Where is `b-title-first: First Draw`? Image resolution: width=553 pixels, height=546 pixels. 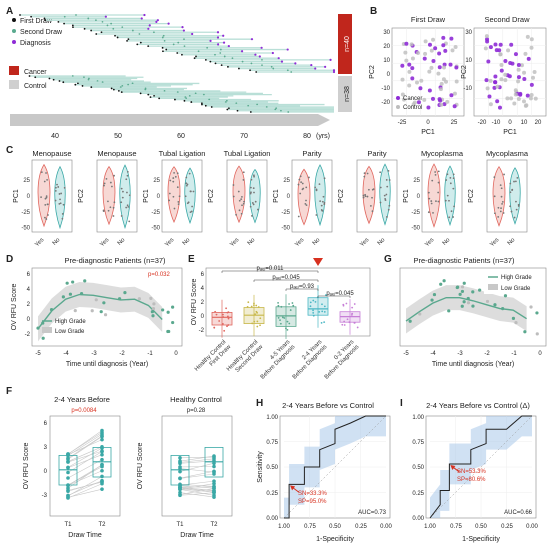
b-title-first: First Draw is located at coordinates (428, 19).